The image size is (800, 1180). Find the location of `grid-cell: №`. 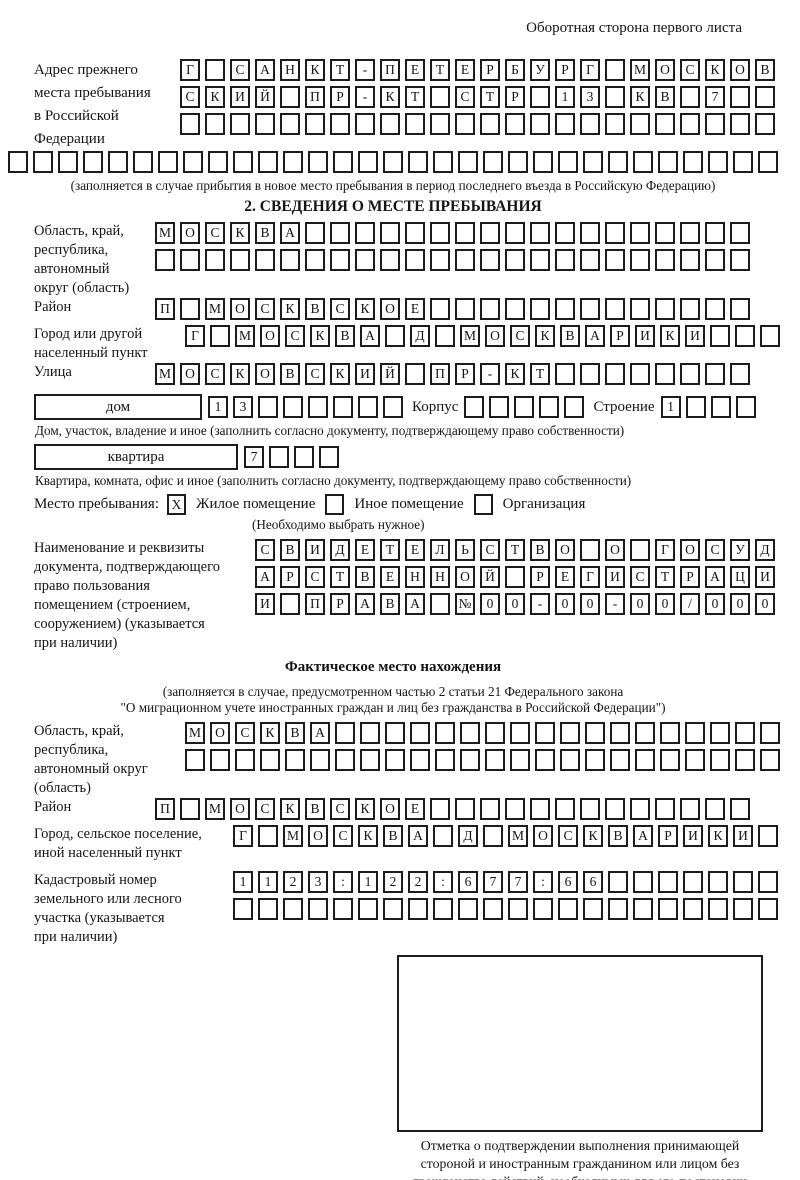

grid-cell: № is located at coordinates (465, 604).